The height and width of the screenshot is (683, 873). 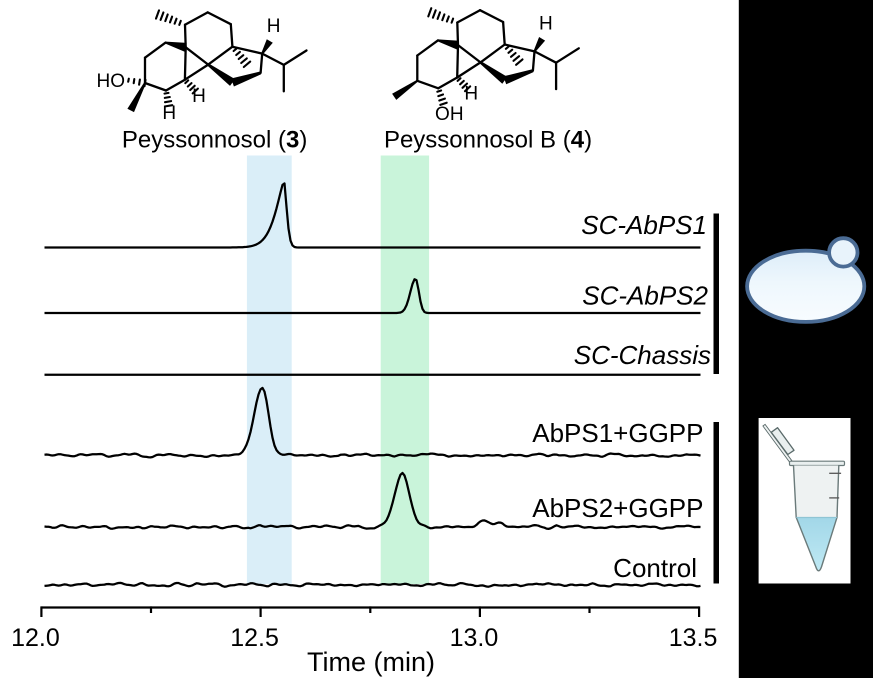 What do you see at coordinates (35, 638) in the screenshot?
I see `svg-text: 12.0` at bounding box center [35, 638].